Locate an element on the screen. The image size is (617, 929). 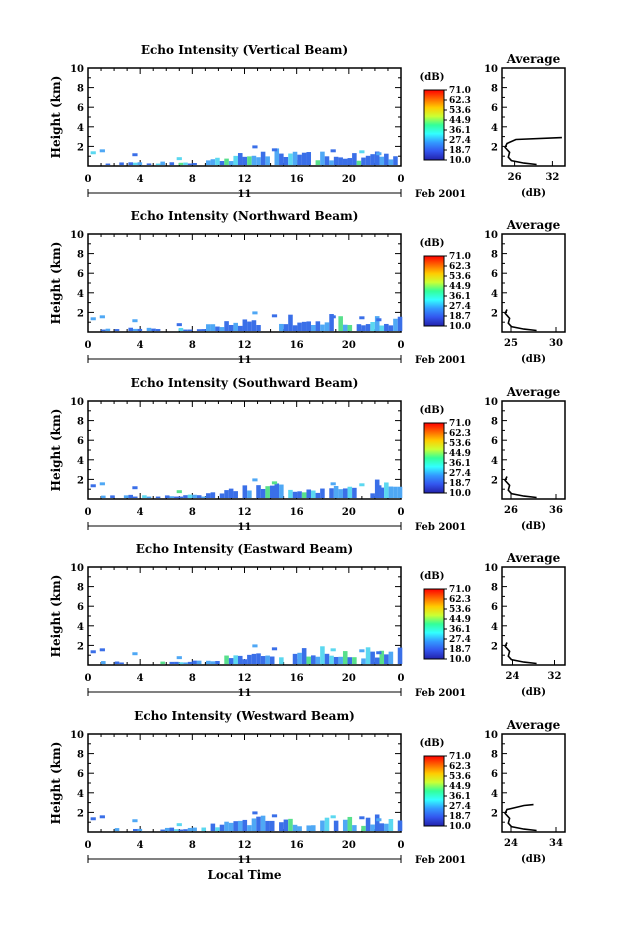
average-title: Average is located at coordinates (533, 558).